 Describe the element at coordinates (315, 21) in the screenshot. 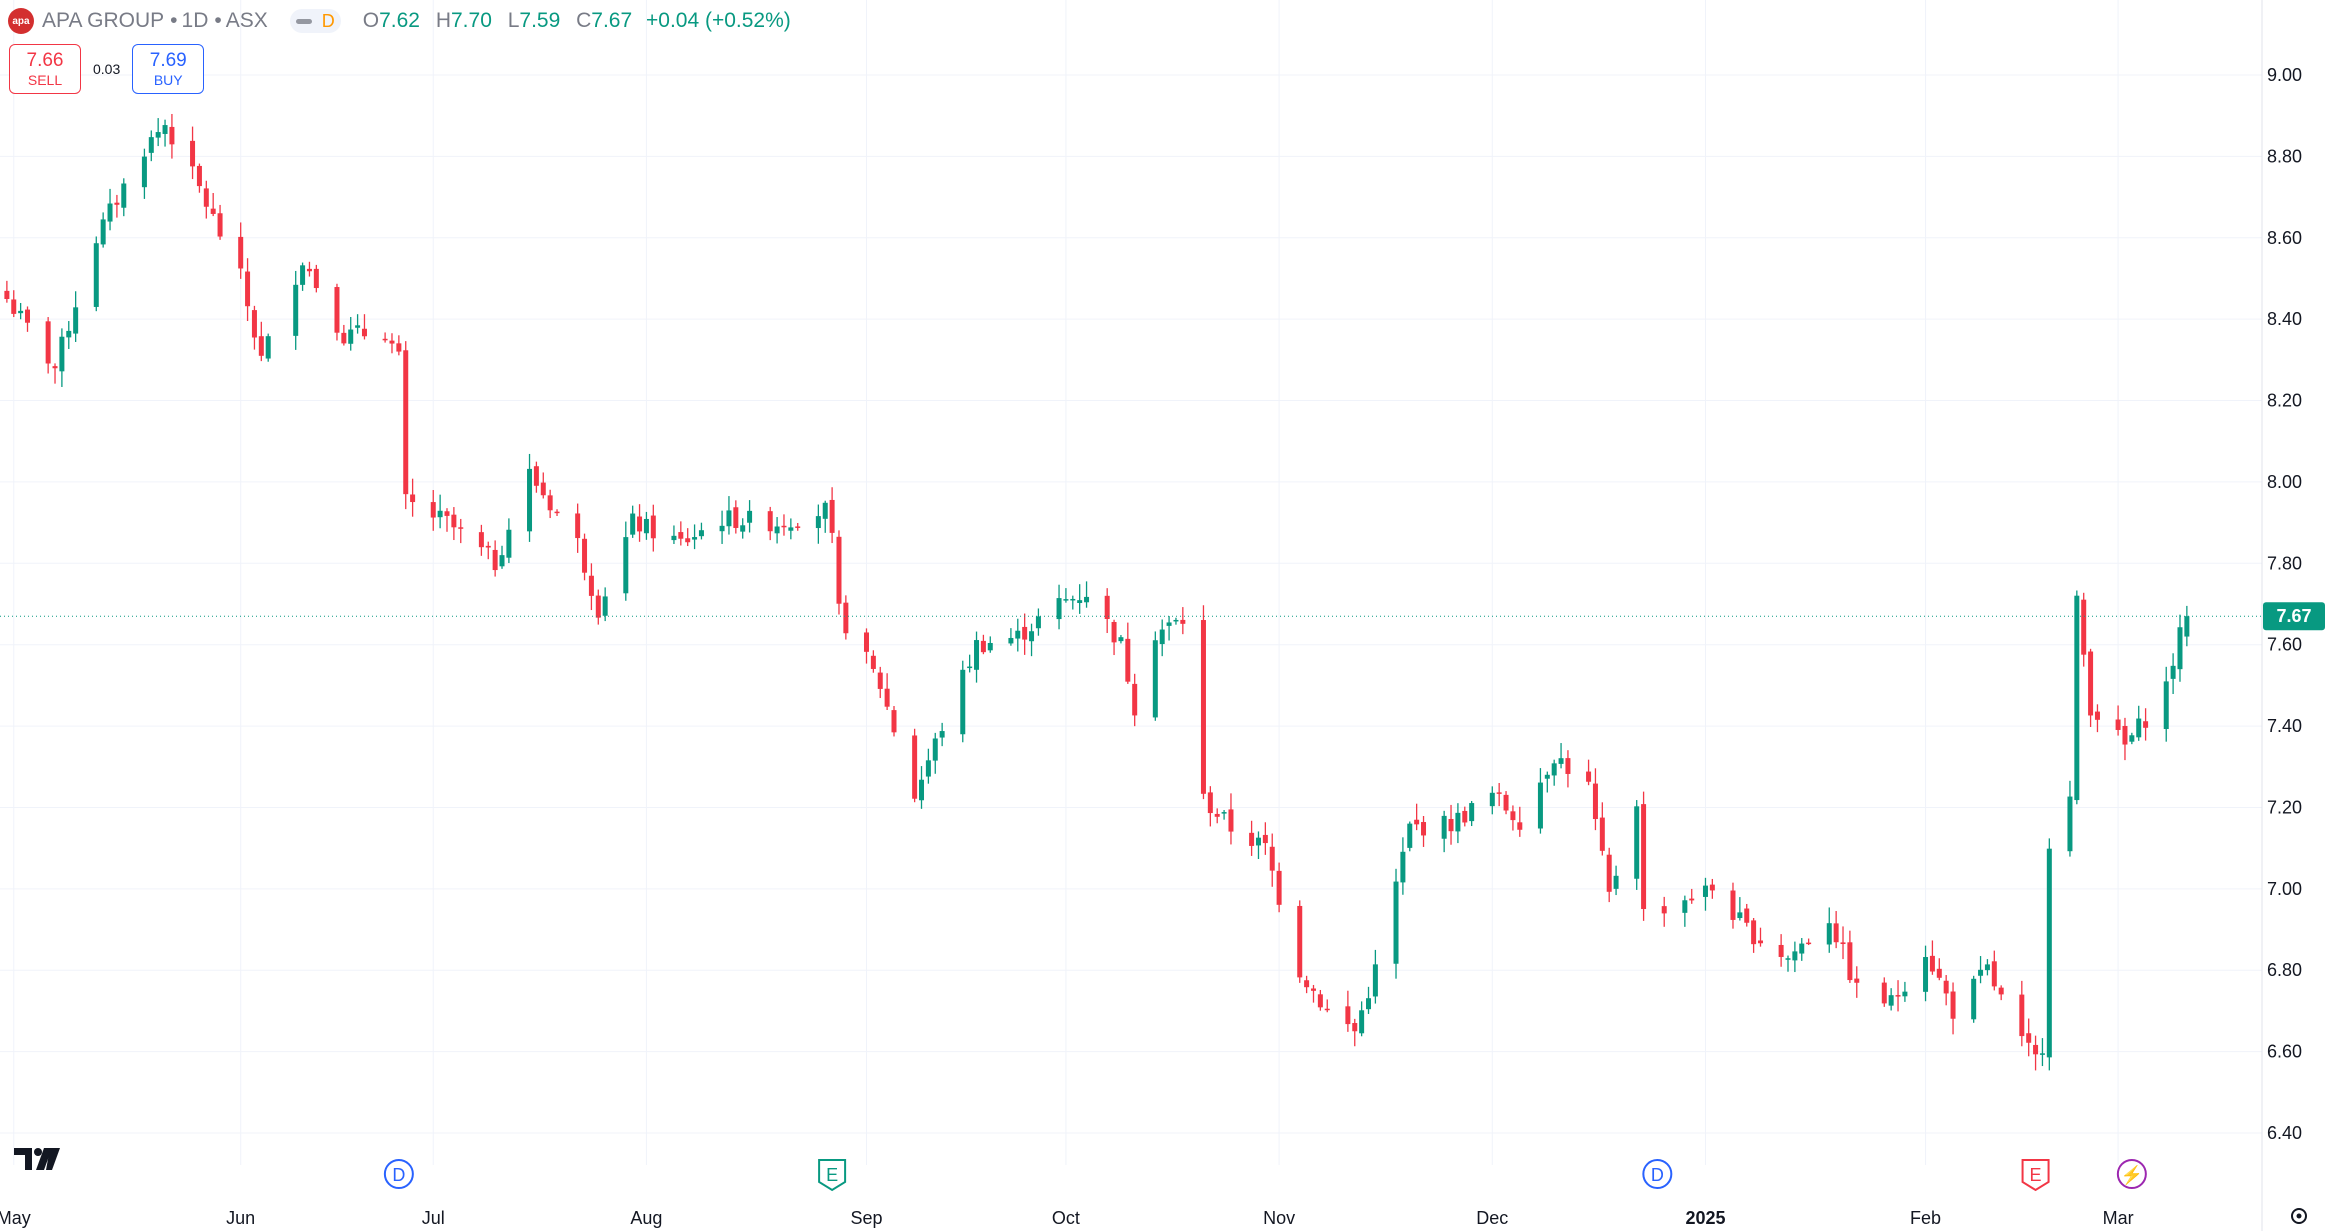

I see `market-status-badge: D` at that location.